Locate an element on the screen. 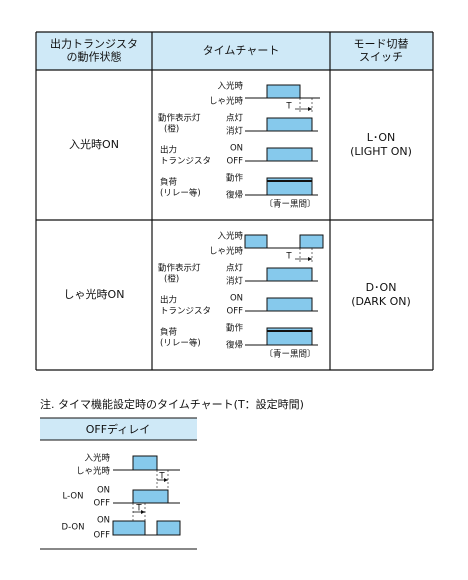  note-header: OFFディレイ is located at coordinates (118, 429).